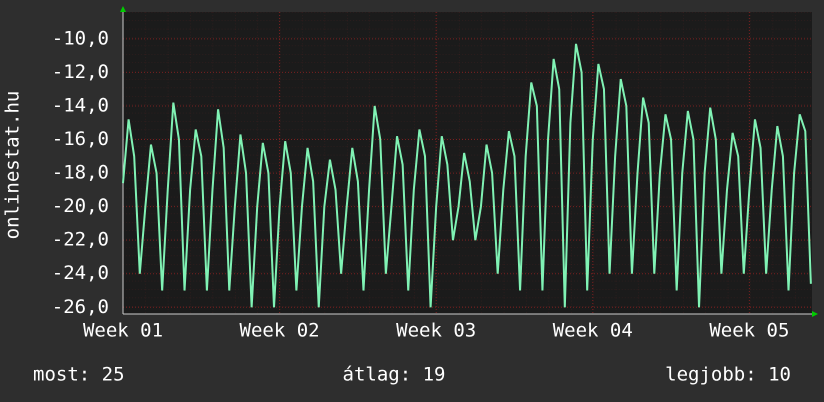  I want to click on y-tick-label: -18,0, so click(80, 173).